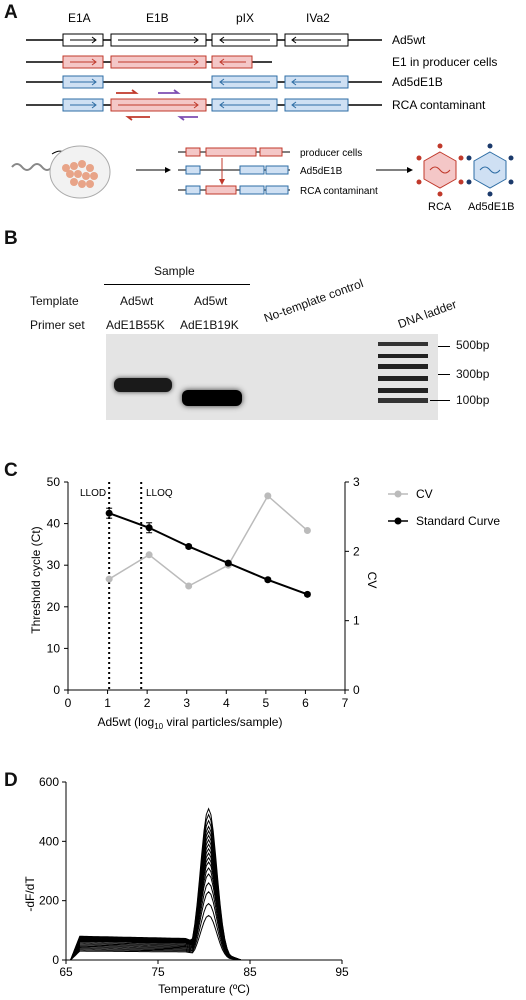 This screenshot has width=526, height=1000. What do you see at coordinates (54, 648) in the screenshot?
I see `y-tick-label-left: 10` at bounding box center [54, 648].